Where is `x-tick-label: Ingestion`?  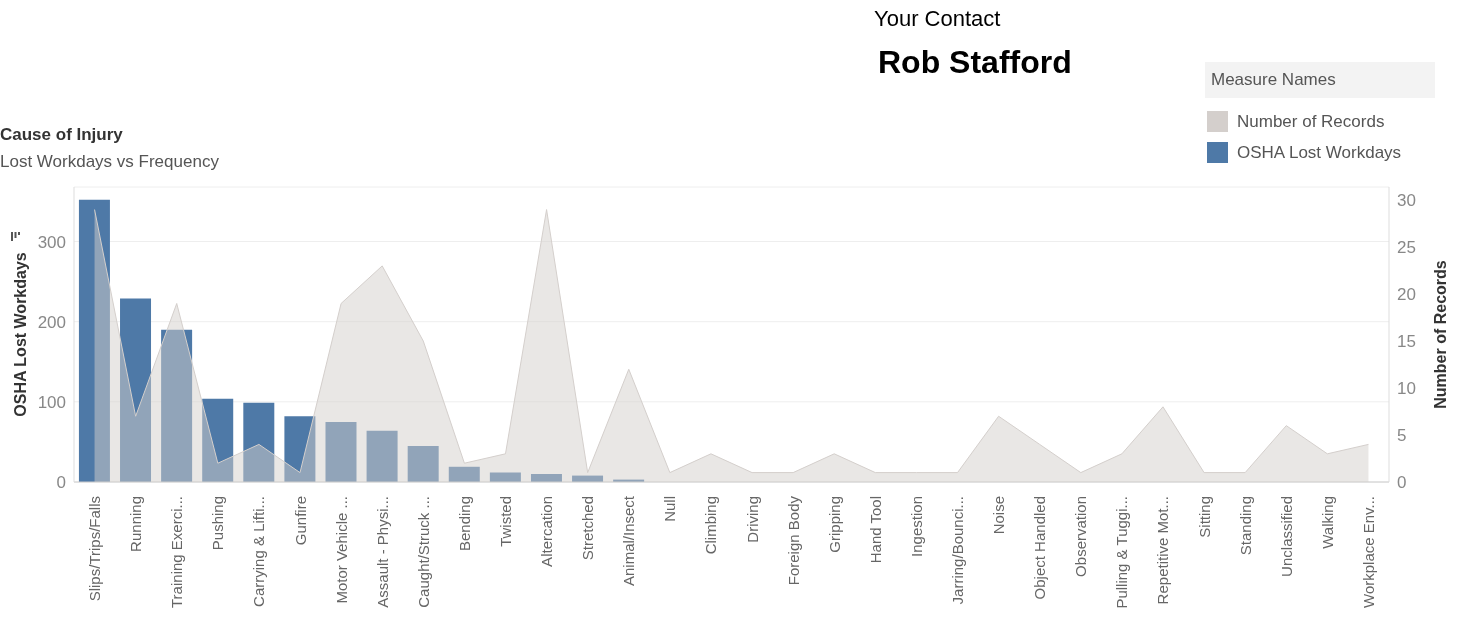 x-tick-label: Ingestion is located at coordinates (916, 526).